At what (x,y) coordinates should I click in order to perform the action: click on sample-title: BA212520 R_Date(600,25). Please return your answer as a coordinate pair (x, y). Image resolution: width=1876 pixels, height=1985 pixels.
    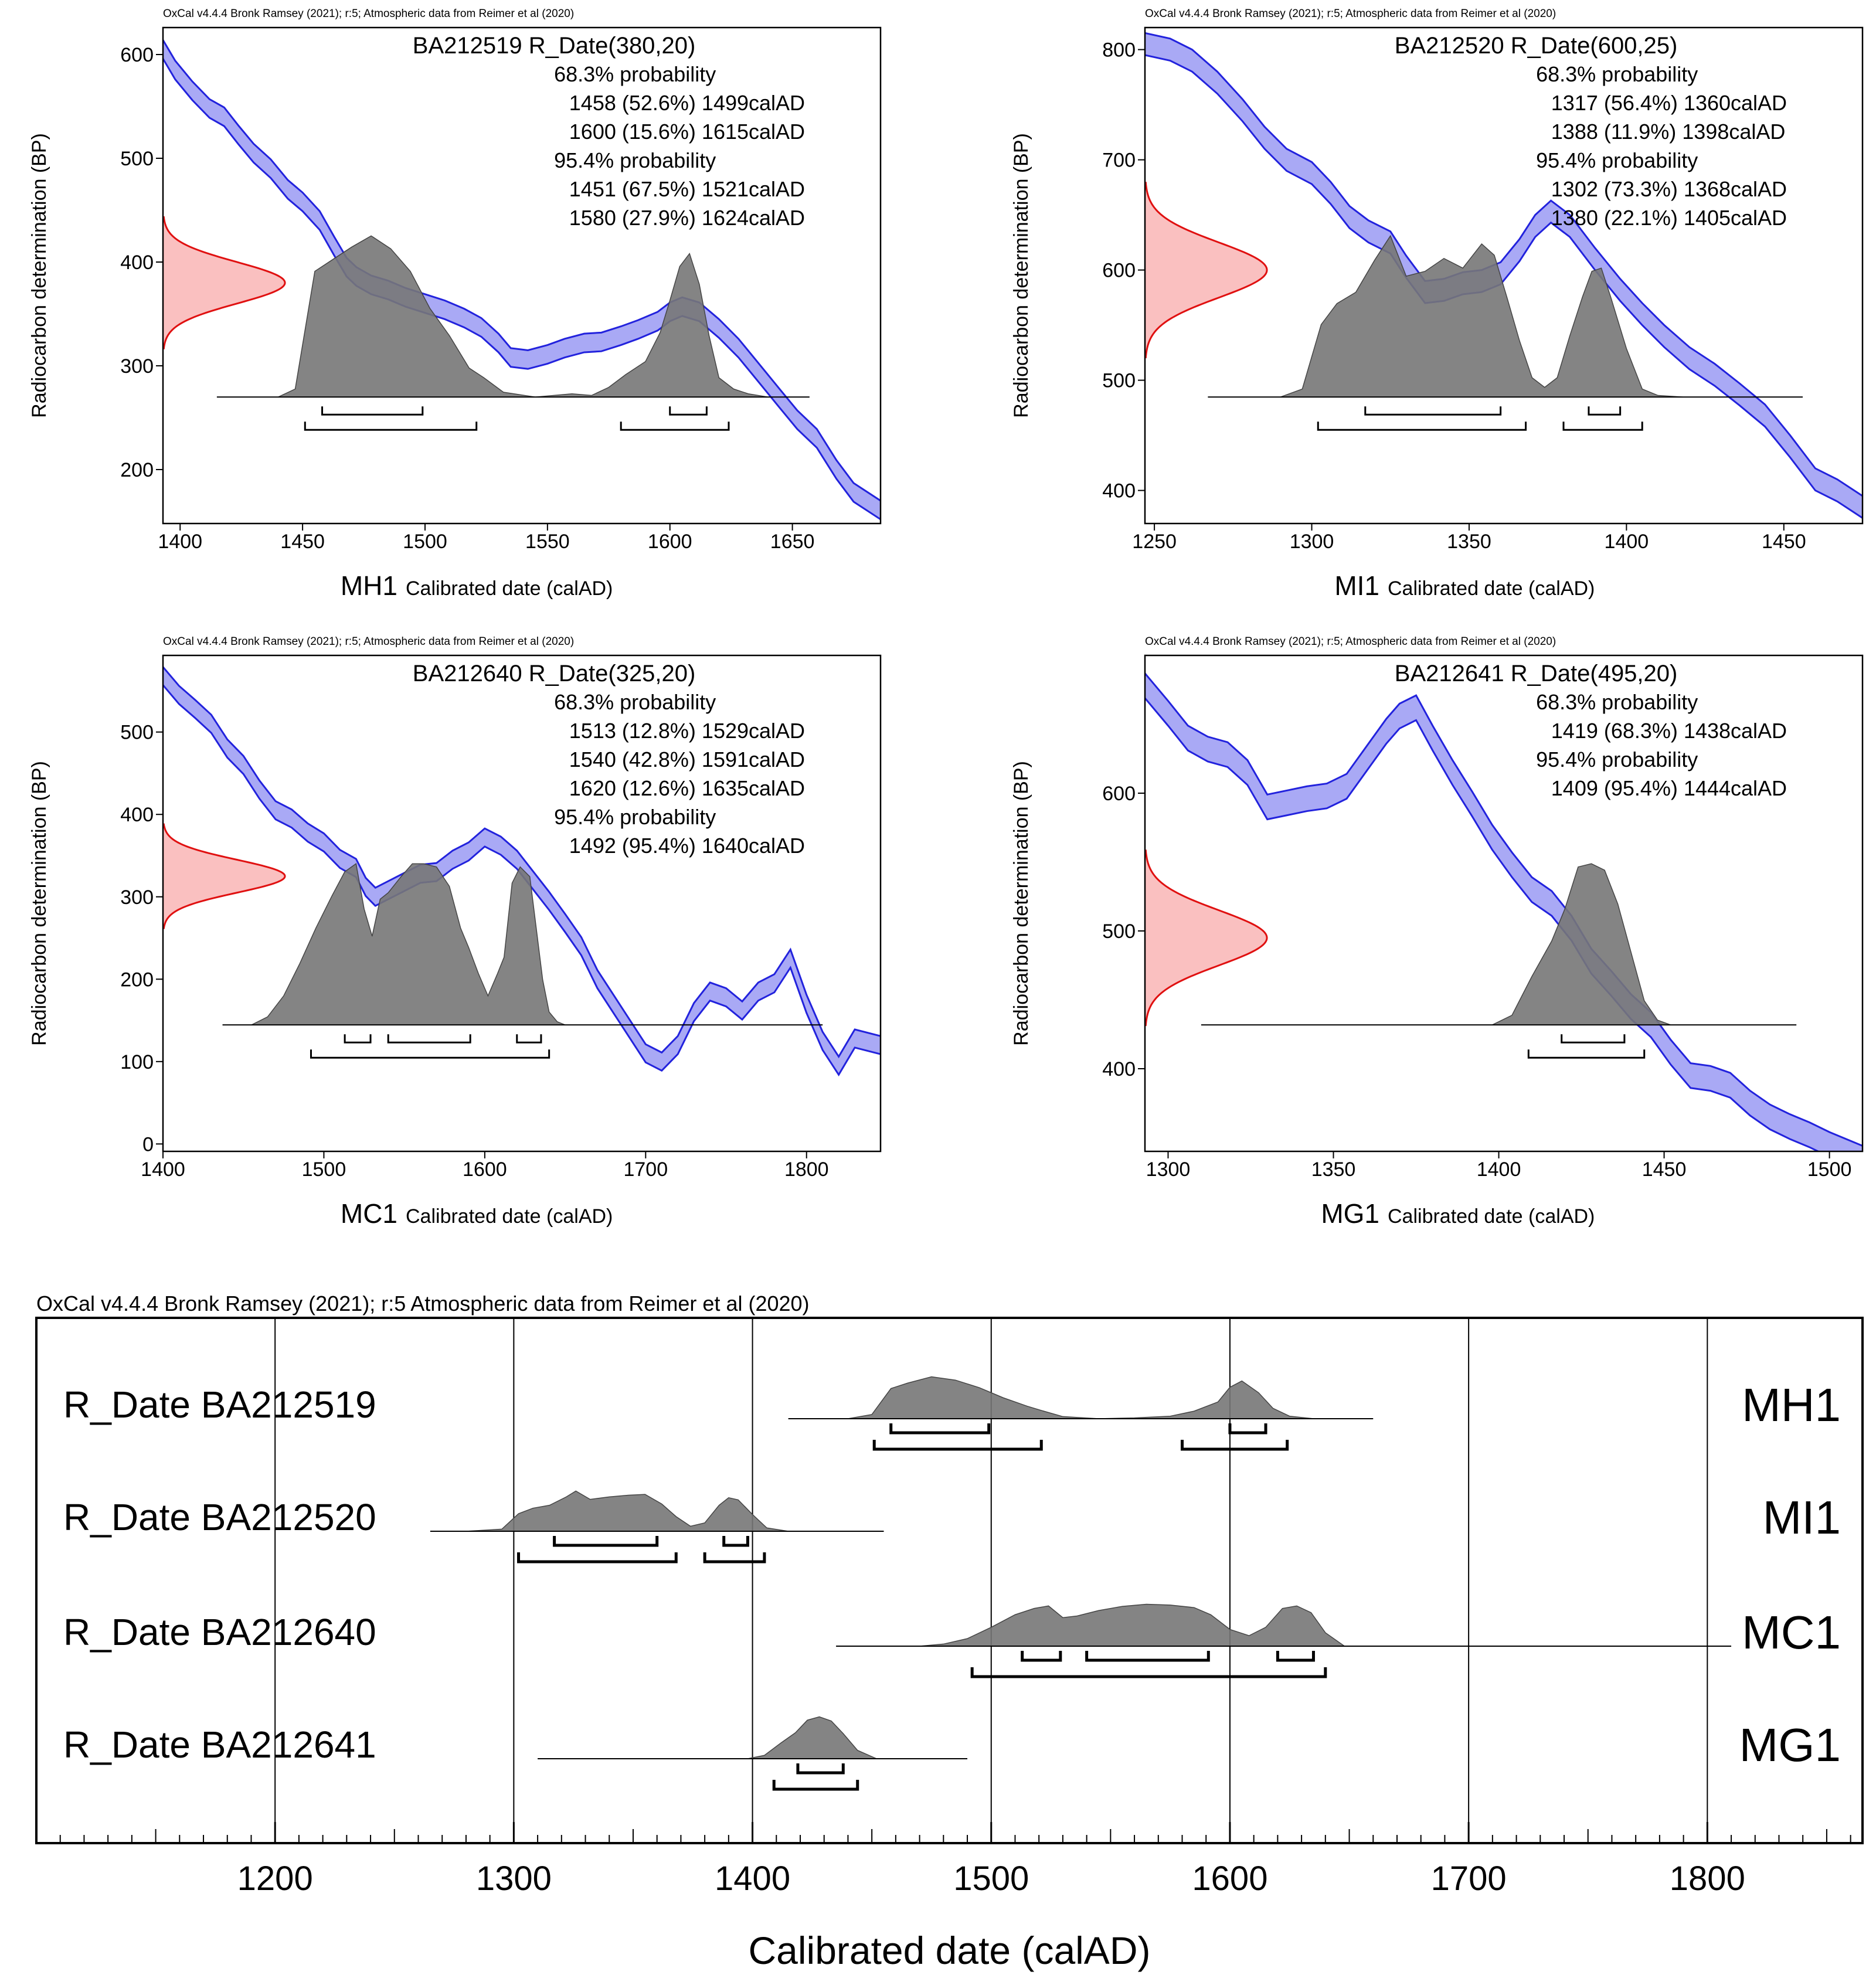
    Looking at the image, I should click on (1536, 46).